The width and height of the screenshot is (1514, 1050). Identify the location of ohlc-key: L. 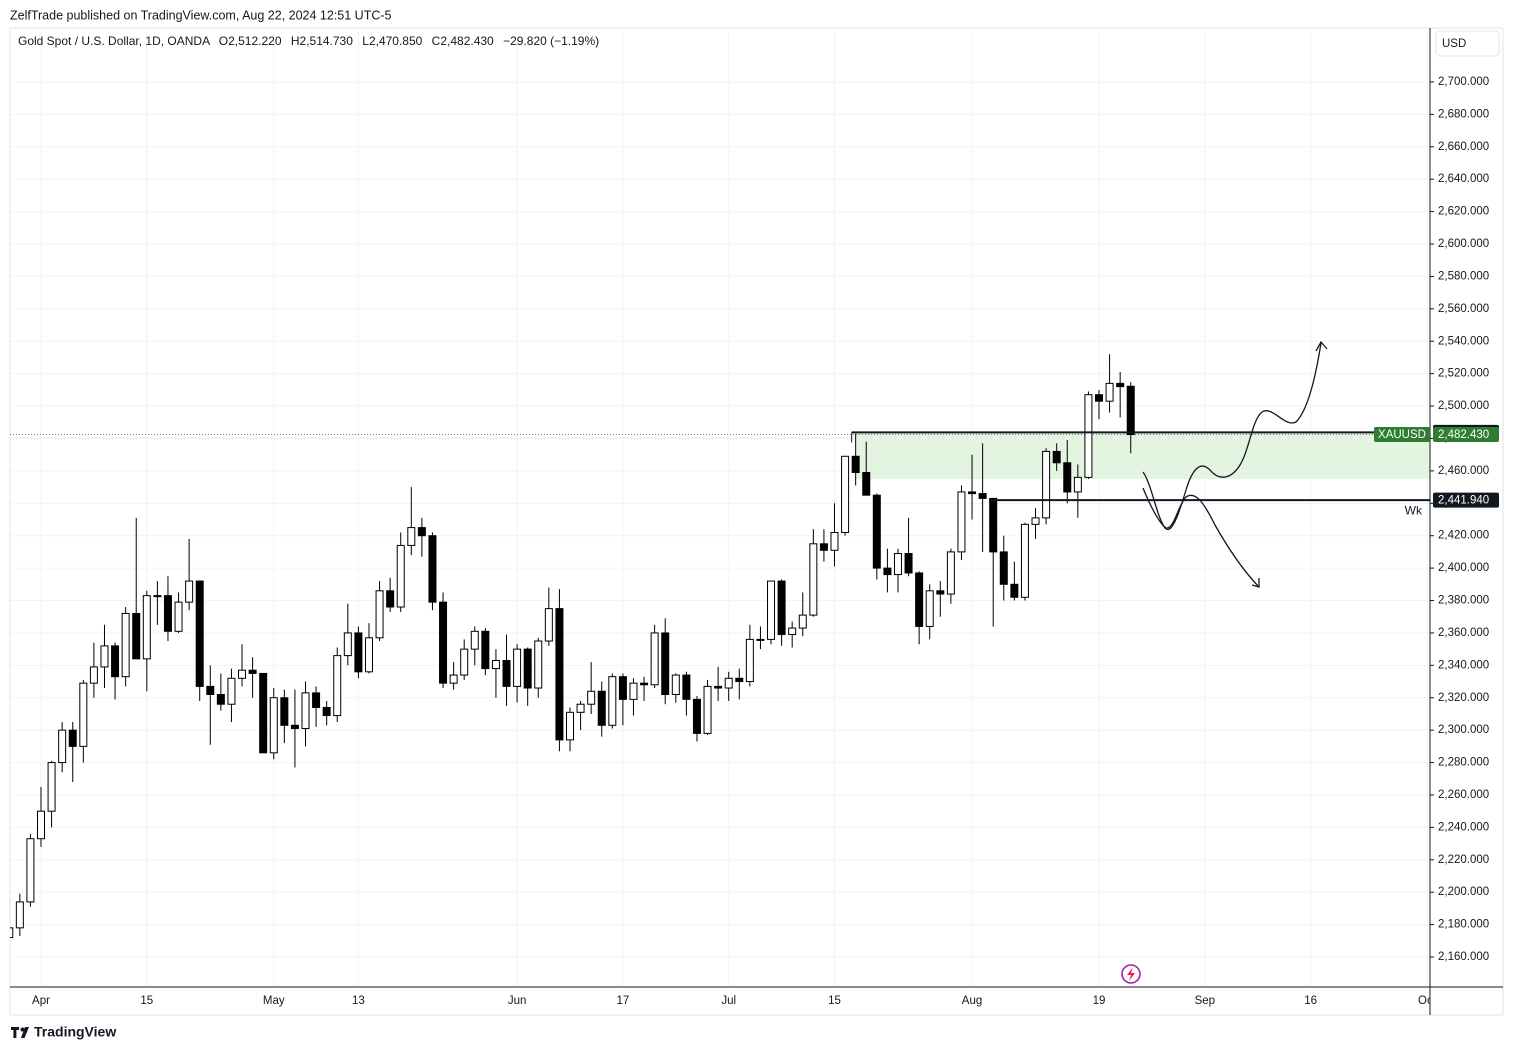
(365, 41).